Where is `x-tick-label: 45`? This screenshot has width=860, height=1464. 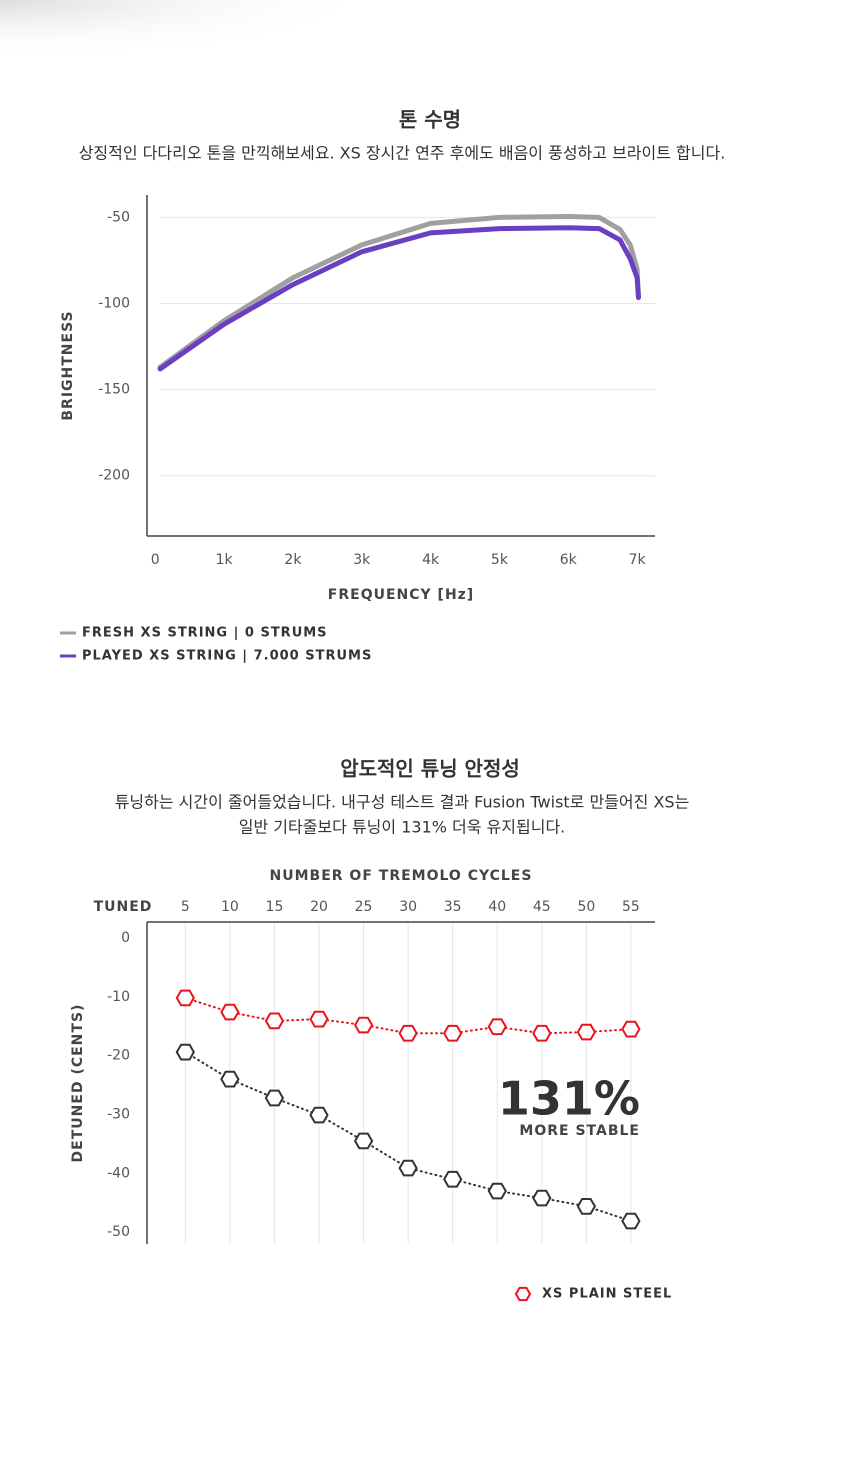 x-tick-label: 45 is located at coordinates (542, 907).